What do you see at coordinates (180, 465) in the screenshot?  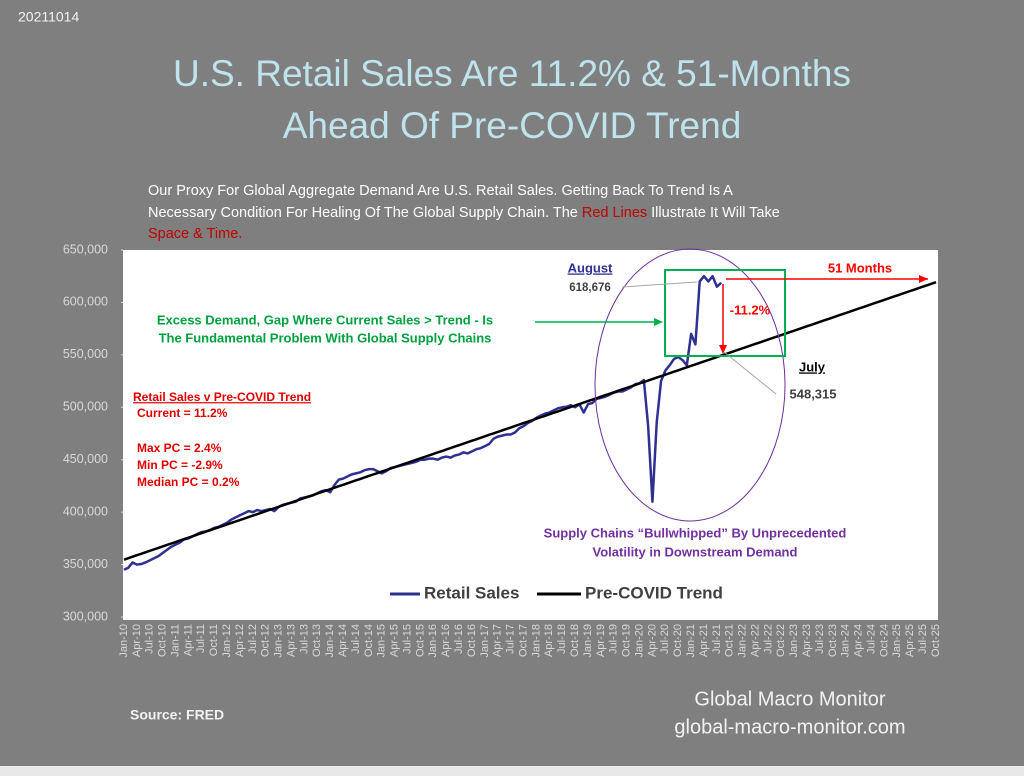 I see `stats: Min PC = -2.9%` at bounding box center [180, 465].